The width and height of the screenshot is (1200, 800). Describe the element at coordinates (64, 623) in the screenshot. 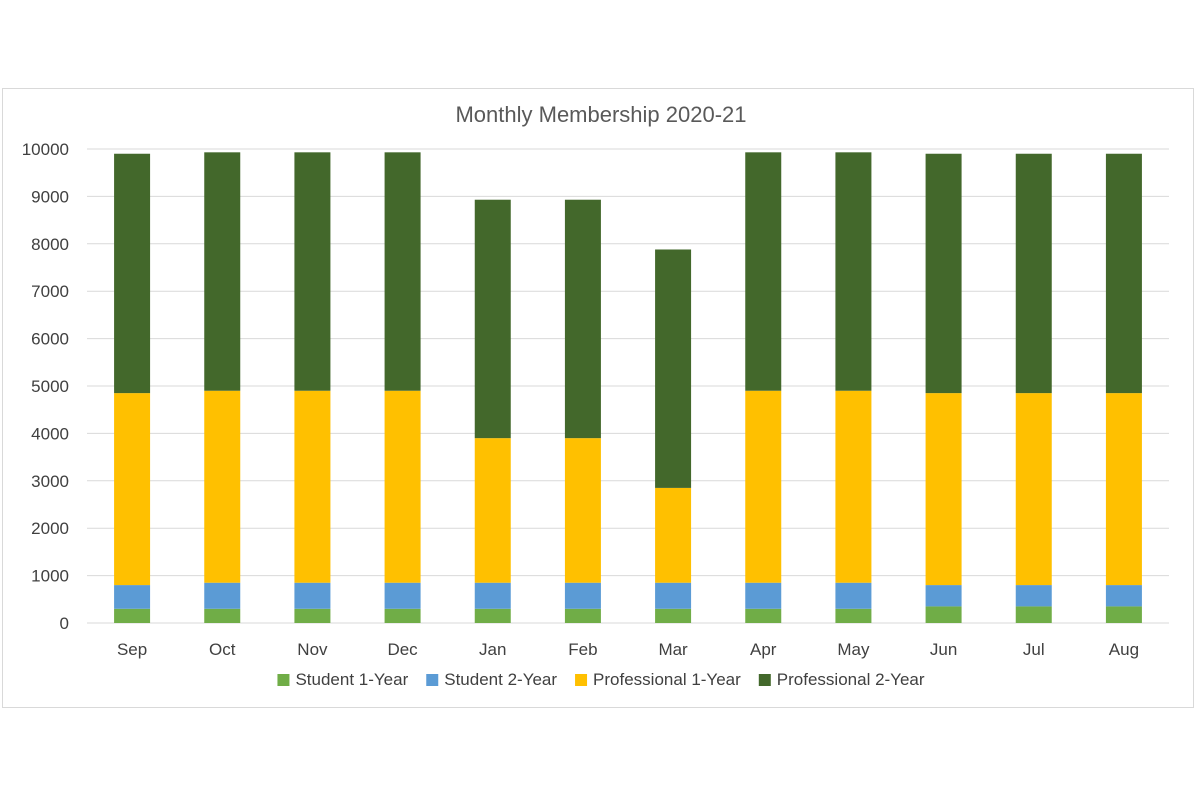

I see `y-tick-label: 0` at that location.